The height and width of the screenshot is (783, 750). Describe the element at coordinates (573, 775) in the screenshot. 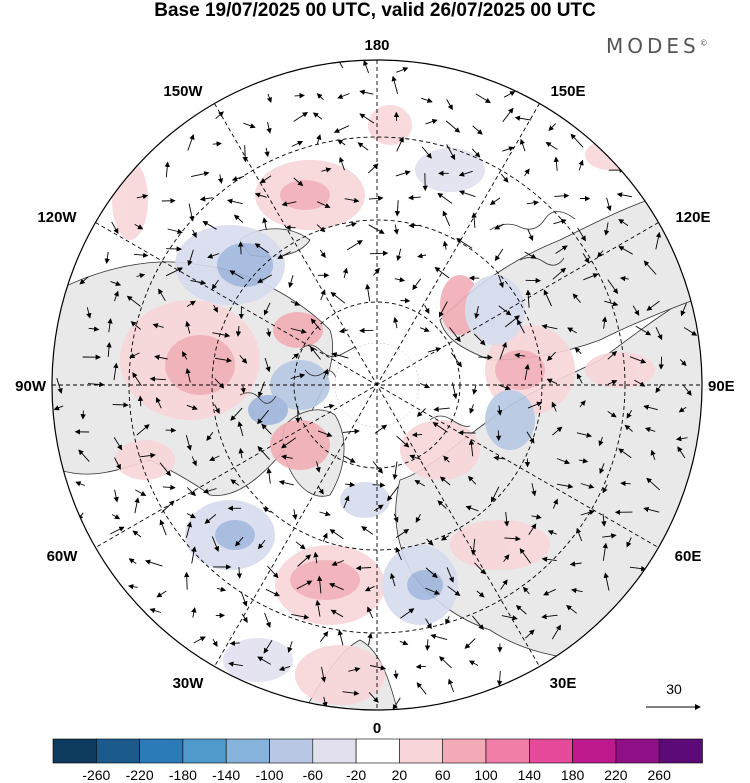

I see `colorbar-tick-label: 180` at that location.